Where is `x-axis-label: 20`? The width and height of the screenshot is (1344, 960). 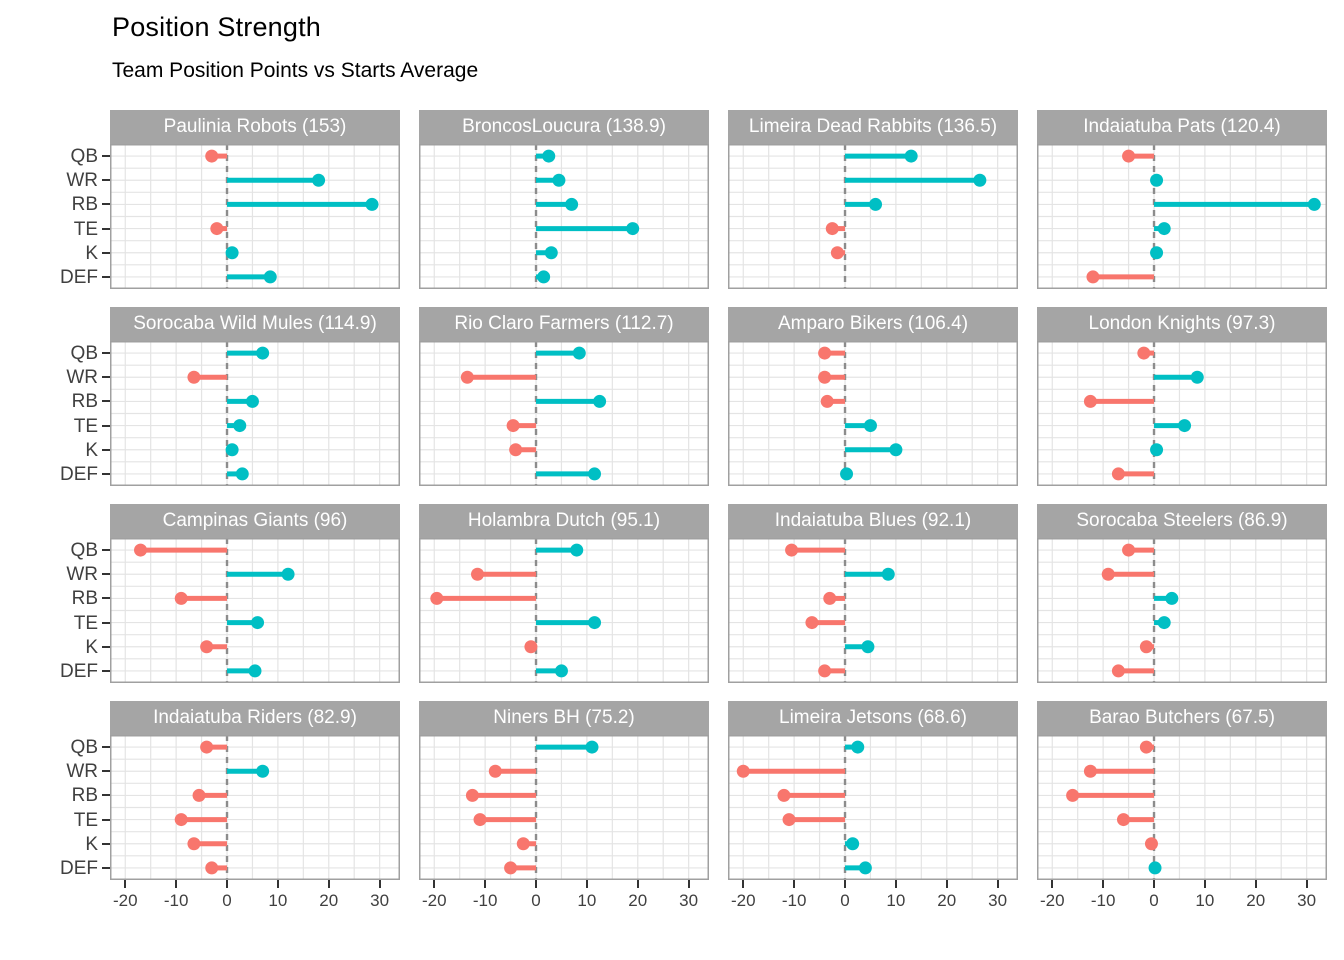
x-axis-label: 20 is located at coordinates (329, 900).